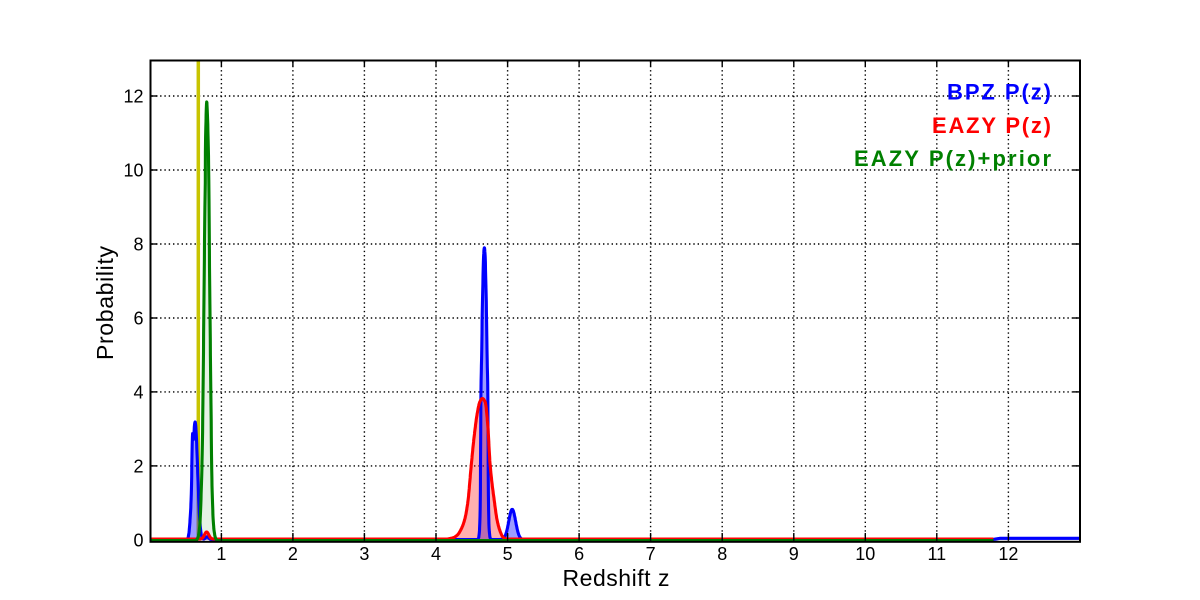  Describe the element at coordinates (952, 158) in the screenshot. I see `svg-text: EAZY P(z)+prior` at that location.